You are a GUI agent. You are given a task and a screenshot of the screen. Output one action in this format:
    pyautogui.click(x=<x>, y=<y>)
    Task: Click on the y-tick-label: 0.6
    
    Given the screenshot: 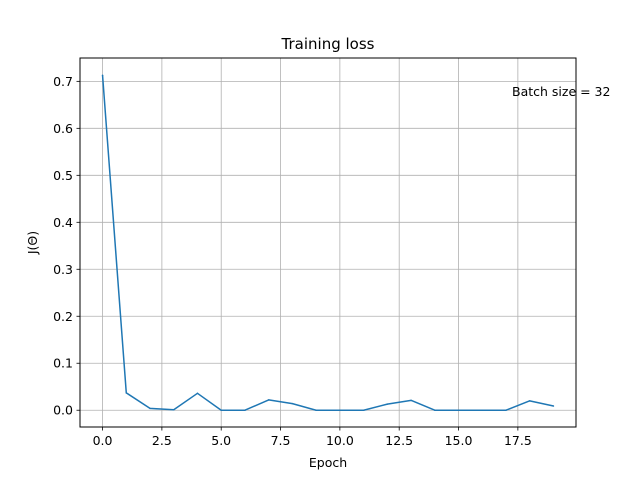 What is the action you would take?
    pyautogui.click(x=63, y=128)
    